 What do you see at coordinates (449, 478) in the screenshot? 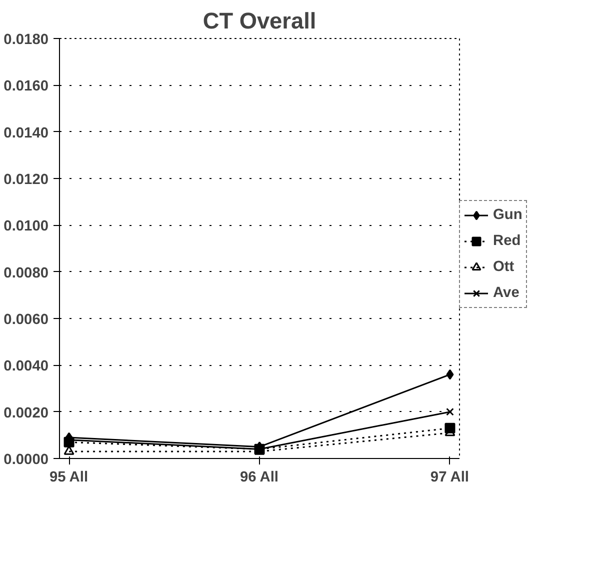
I see `x-tick-label: 97 All` at bounding box center [449, 478].